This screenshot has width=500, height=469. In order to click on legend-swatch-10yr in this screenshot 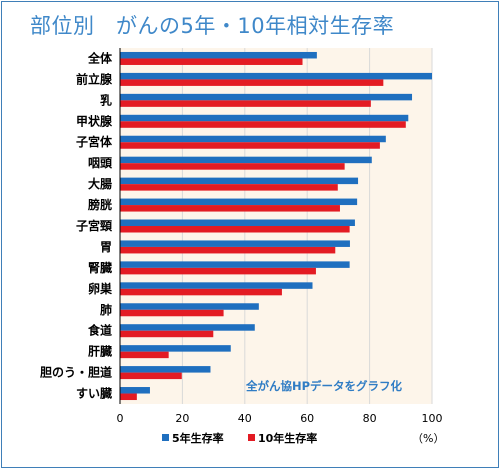, I will do `click(251, 437)`.